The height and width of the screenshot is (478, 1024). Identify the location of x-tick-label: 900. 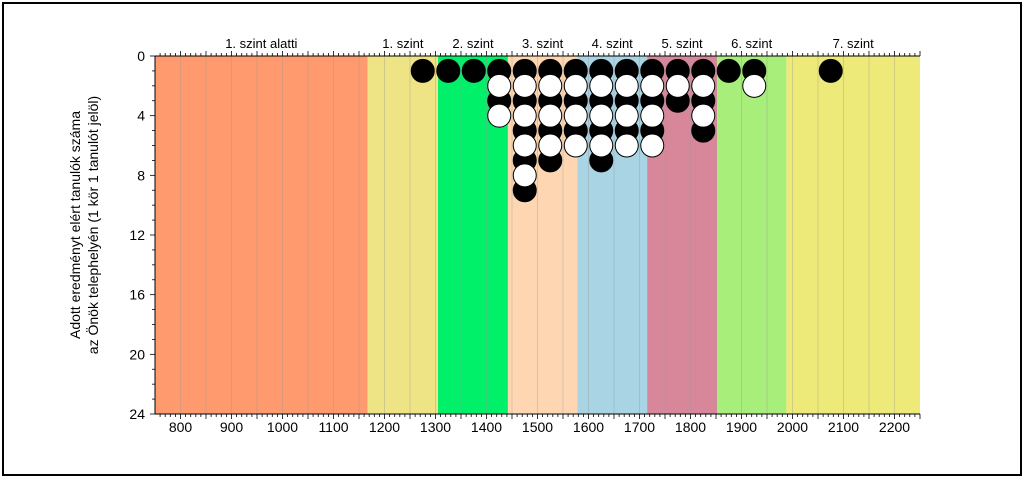
(232, 427).